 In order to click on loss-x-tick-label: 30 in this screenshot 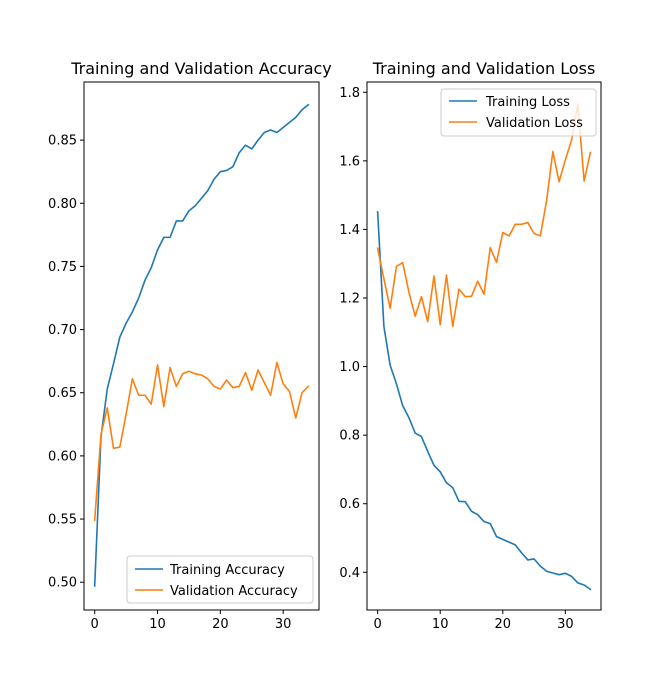, I will do `click(565, 624)`.